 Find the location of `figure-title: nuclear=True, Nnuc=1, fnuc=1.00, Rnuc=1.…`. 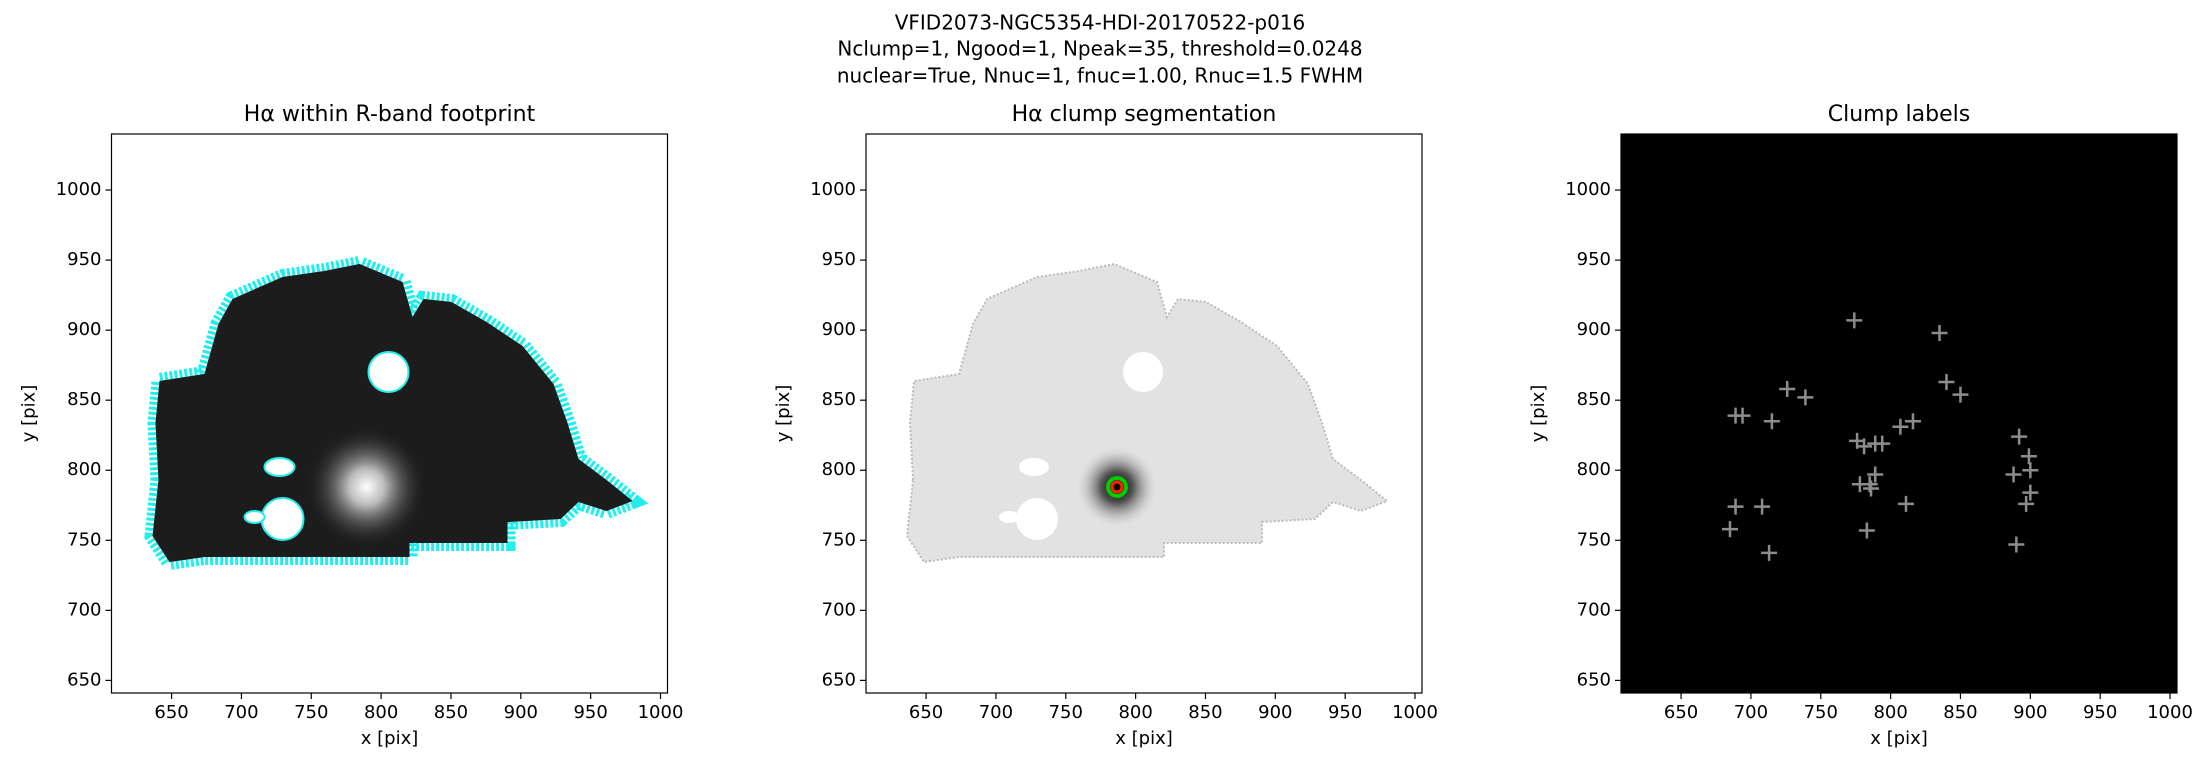

figure-title: nuclear=True, Nnuc=1, fnuc=1.00, Rnuc=1.… is located at coordinates (1100, 76).